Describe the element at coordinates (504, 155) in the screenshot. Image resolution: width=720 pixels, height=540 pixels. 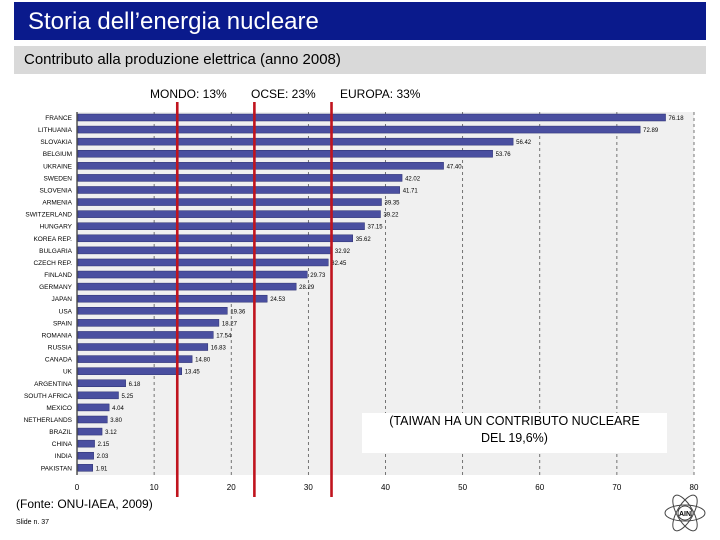
I see `value-label: 53.76` at that location.